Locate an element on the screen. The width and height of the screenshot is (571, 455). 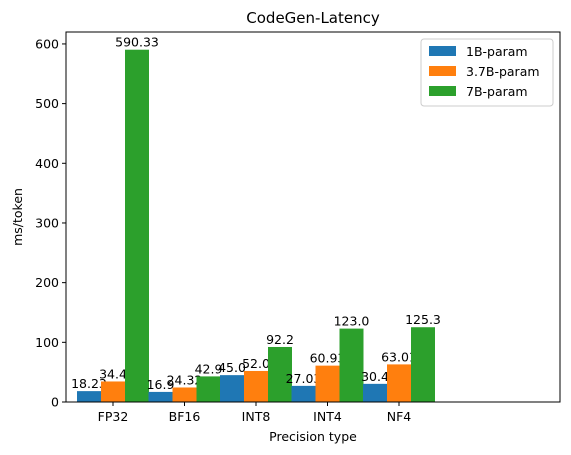
y-tick-label: 100 is located at coordinates (47, 342).